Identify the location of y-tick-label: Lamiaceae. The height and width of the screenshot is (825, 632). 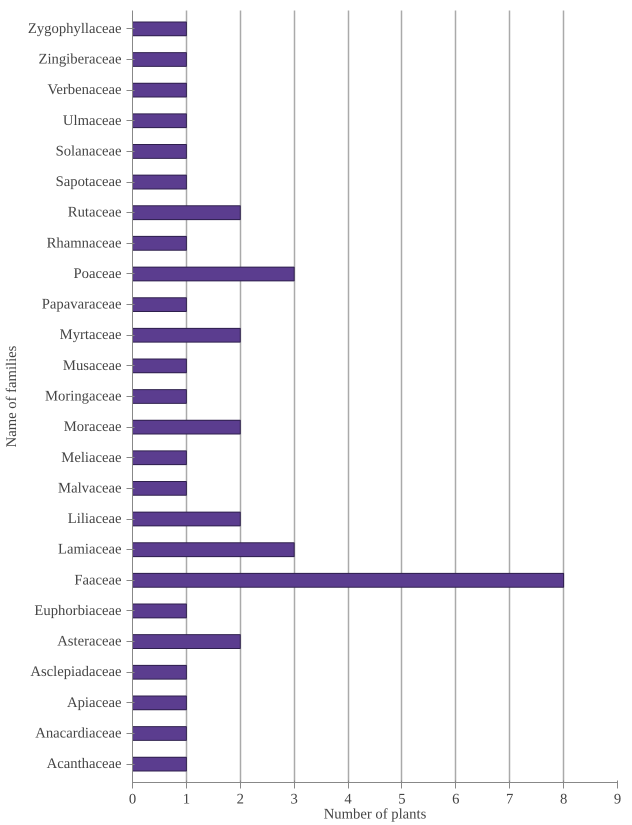
(90, 550).